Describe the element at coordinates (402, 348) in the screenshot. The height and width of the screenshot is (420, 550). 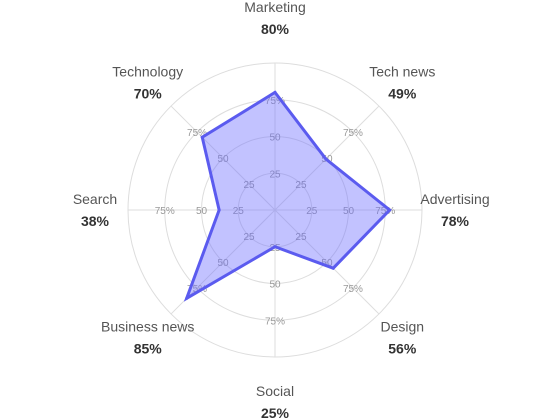
I see `value-label-design: 56%` at that location.